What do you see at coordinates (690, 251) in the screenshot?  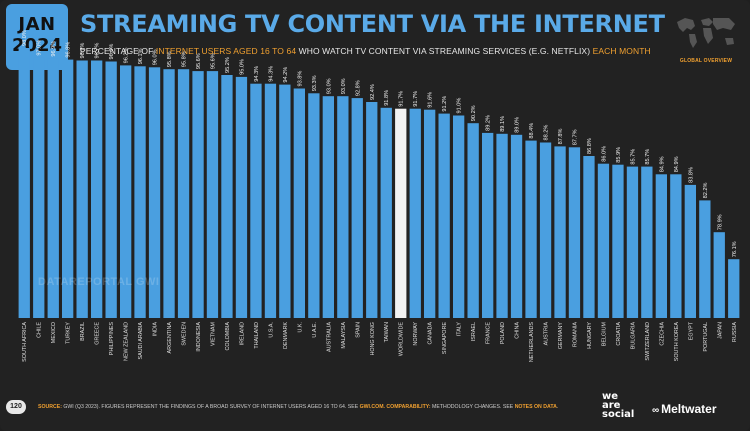 I see `bar-egypt` at bounding box center [690, 251].